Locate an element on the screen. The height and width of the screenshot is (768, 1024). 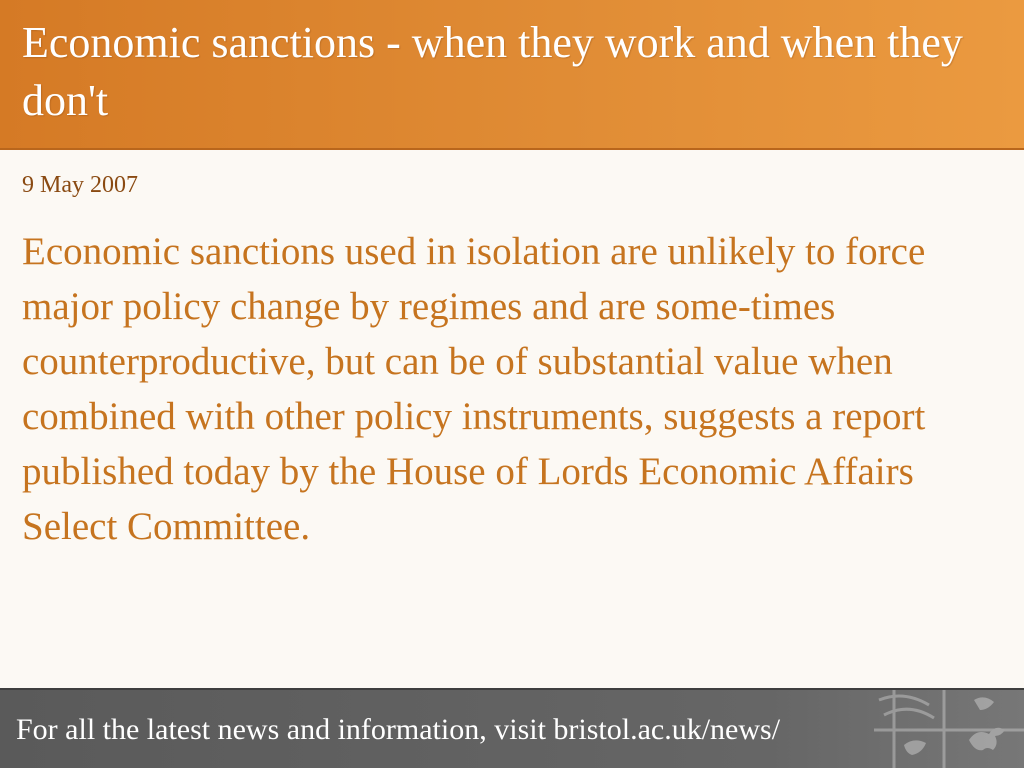
article-date: 9 May 2007 is located at coordinates (80, 185).